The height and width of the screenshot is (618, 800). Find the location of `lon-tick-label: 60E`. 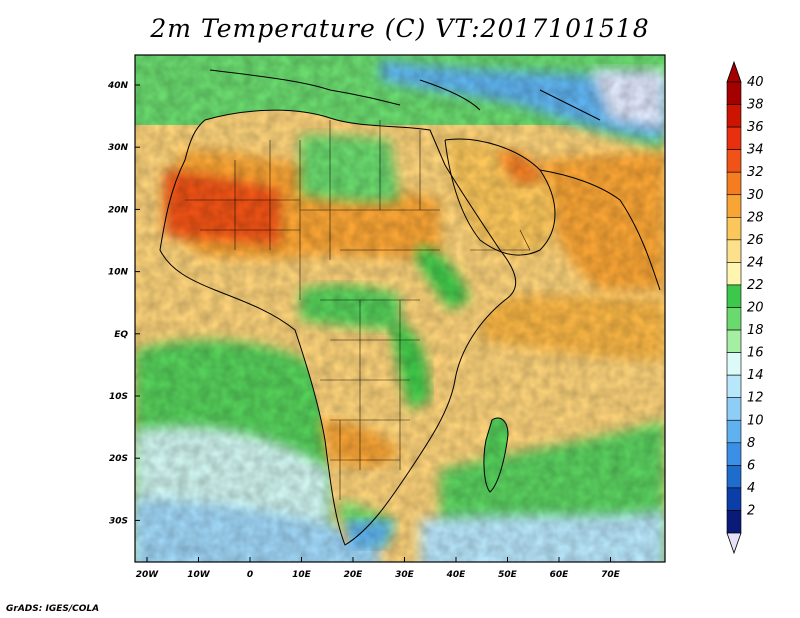

lon-tick-label: 60E is located at coordinates (560, 575).